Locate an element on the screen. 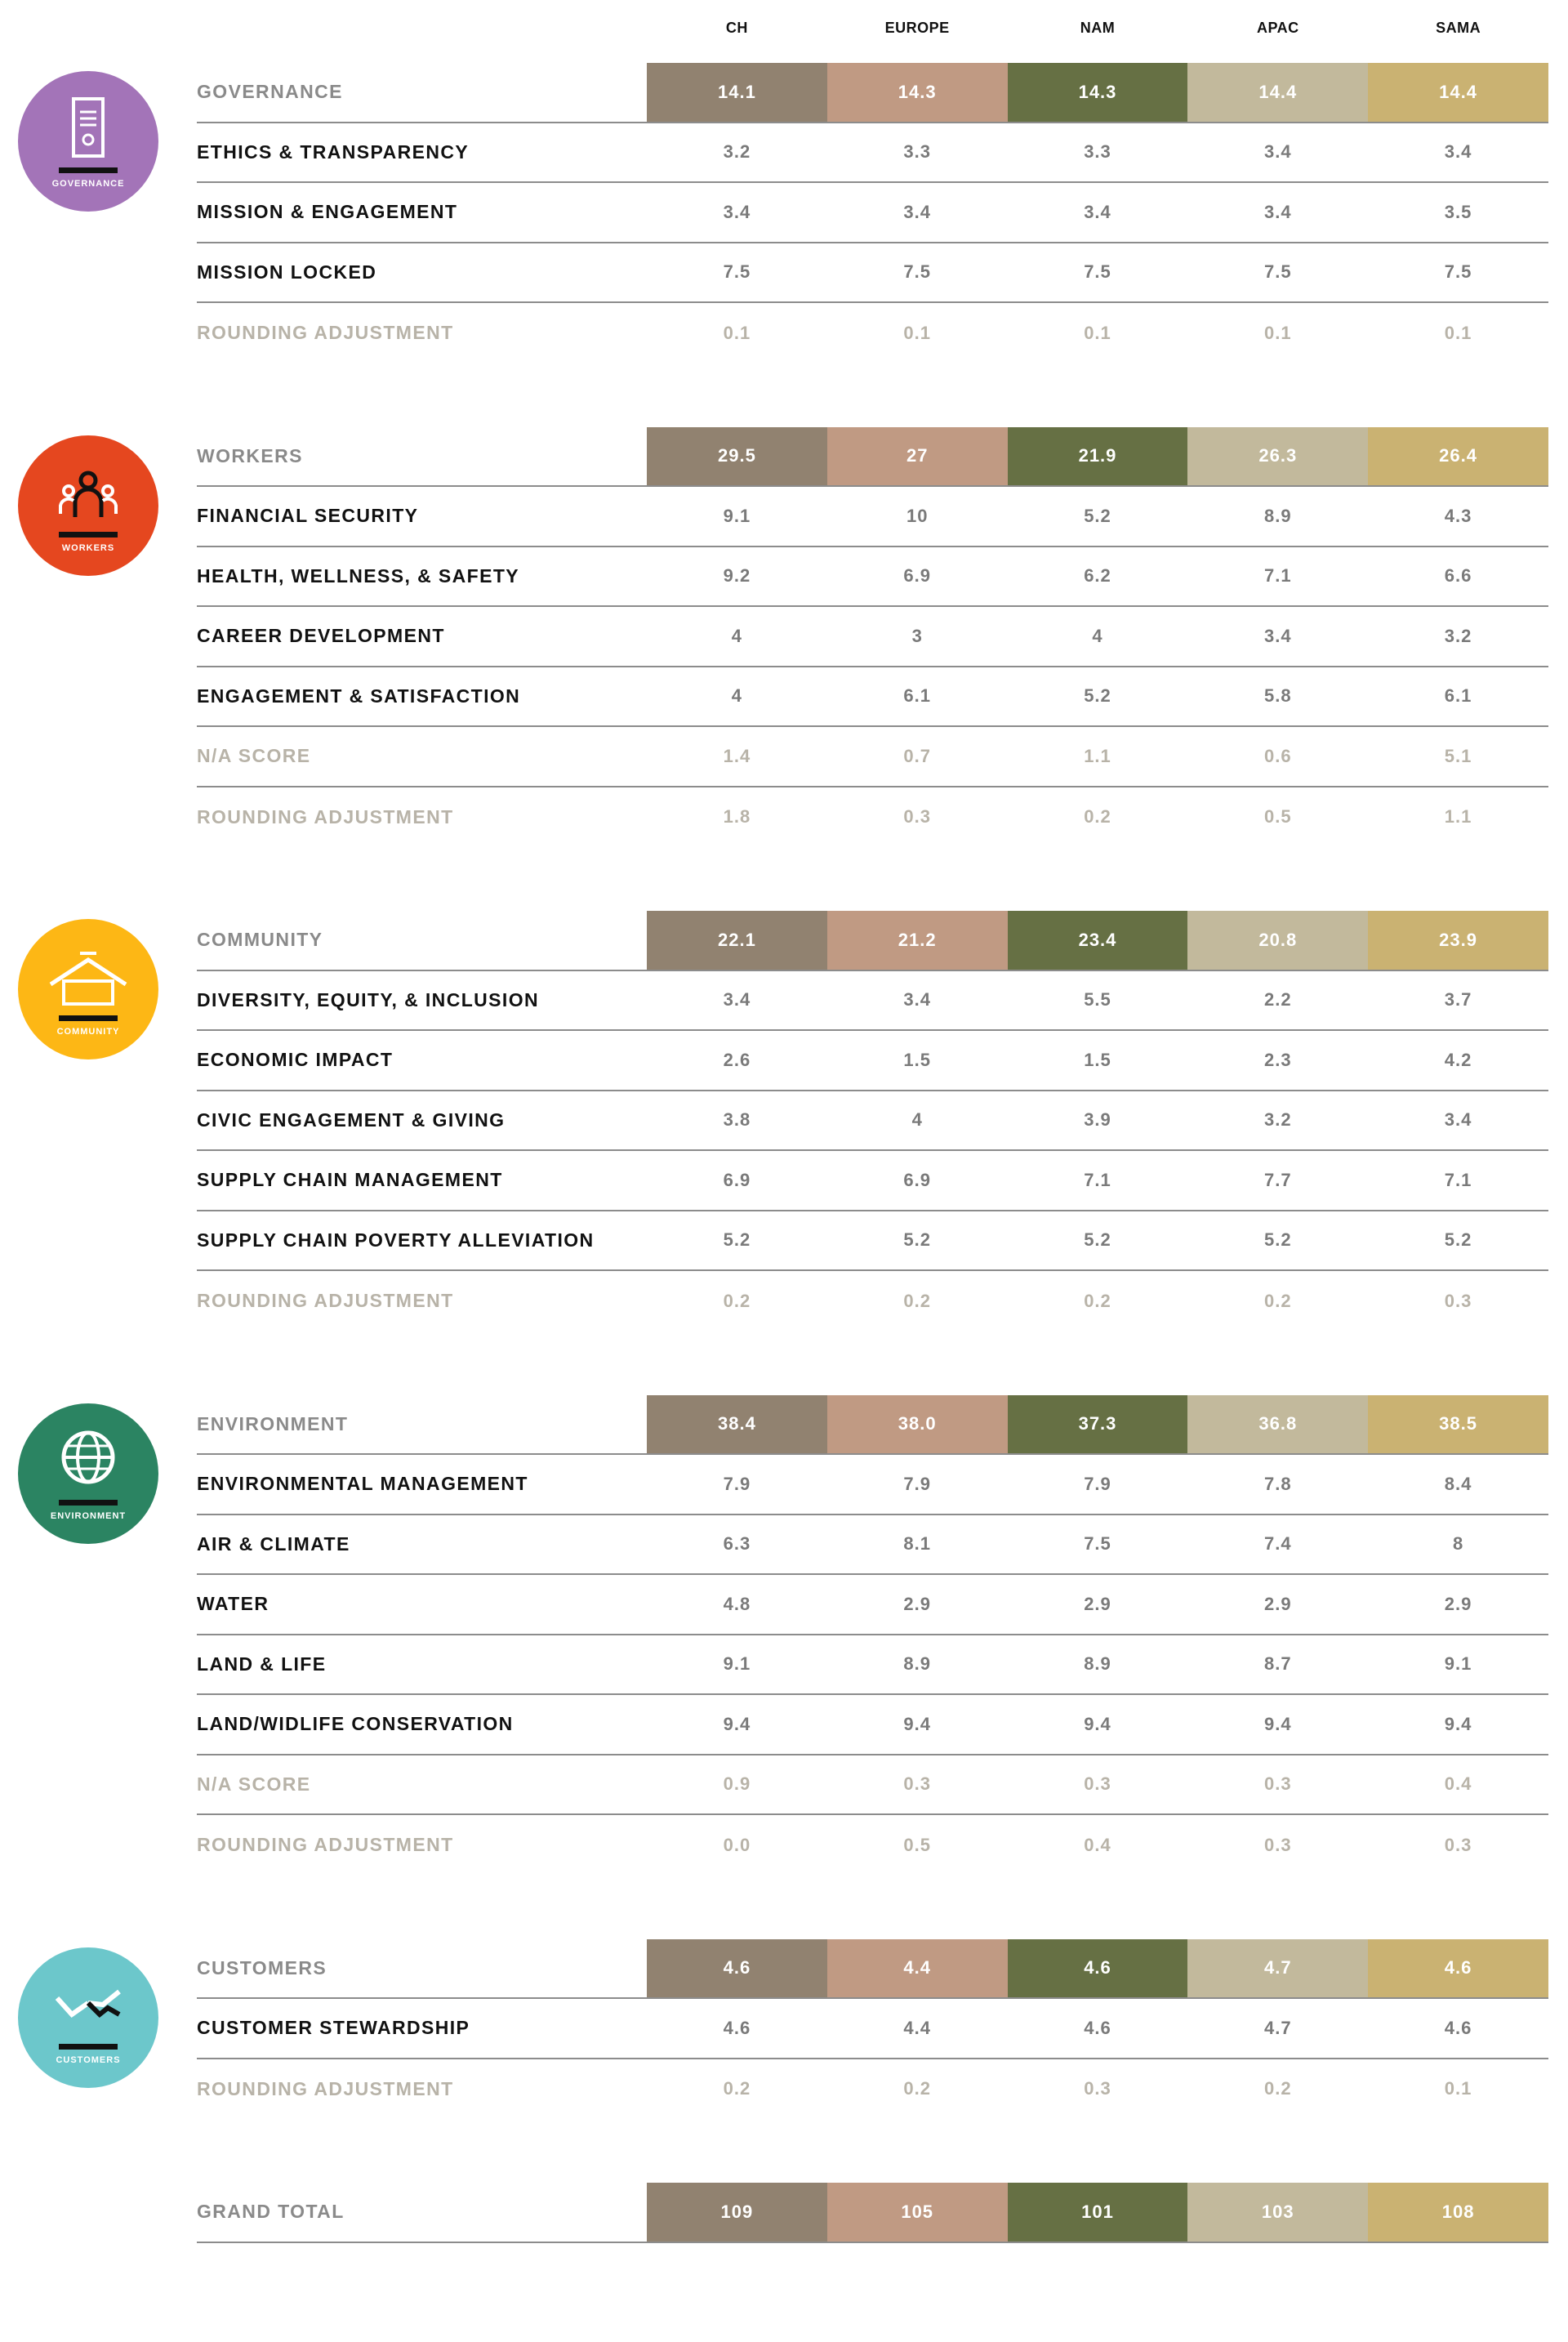 Image resolution: width=1568 pixels, height=2342 pixels. row-label: ECONOMIC IMPACT is located at coordinates (295, 1060).